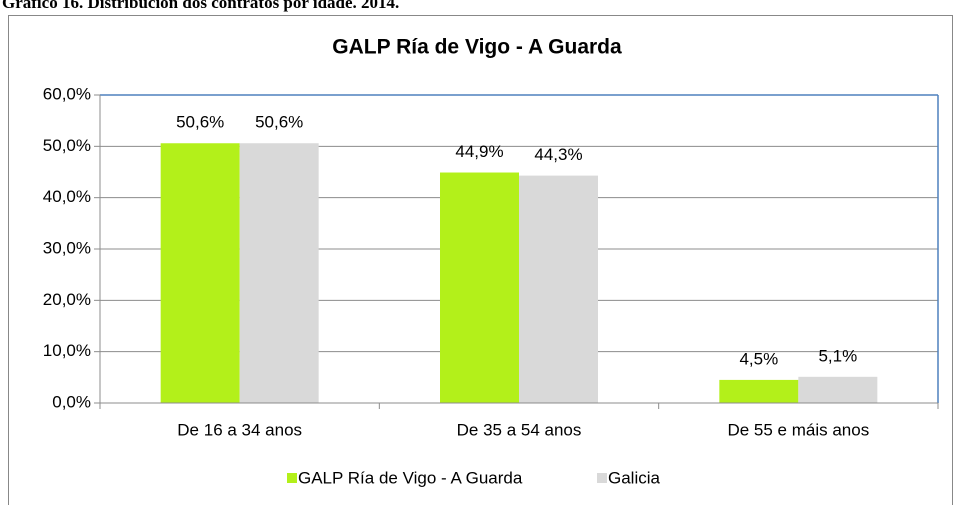 The height and width of the screenshot is (505, 954). What do you see at coordinates (519, 429) in the screenshot?
I see `x-tick-label: De 35 a 54 anos` at bounding box center [519, 429].